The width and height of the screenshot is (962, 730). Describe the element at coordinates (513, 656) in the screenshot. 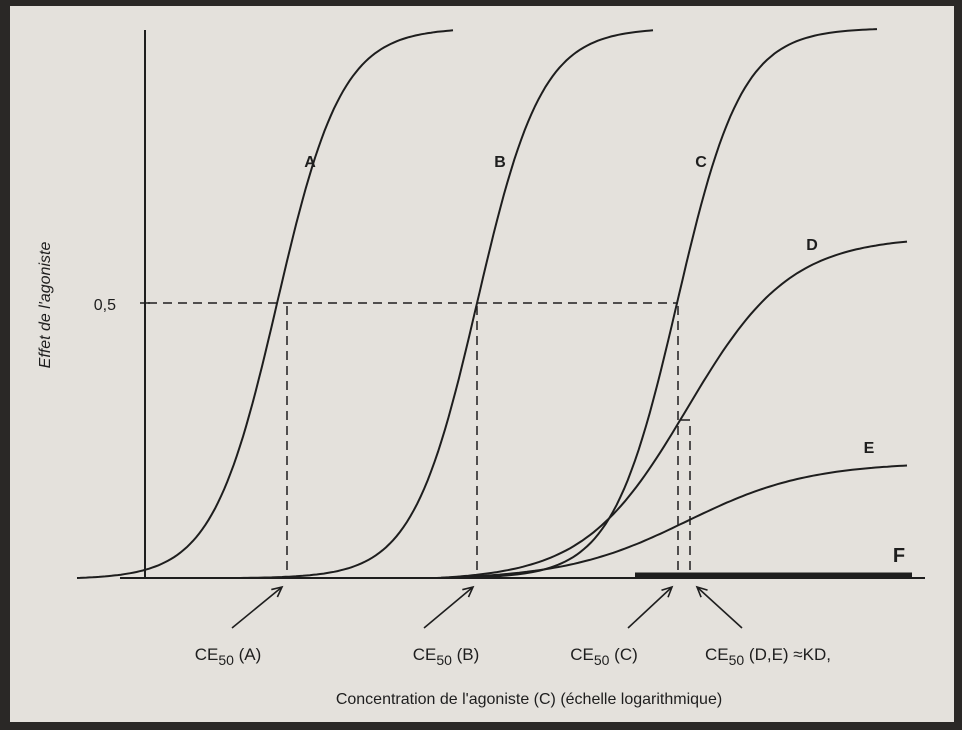

I see `annotations: CE50 (A) CE50 (B) CE50 (C) CE50 (D,E) ≈KD,` at that location.